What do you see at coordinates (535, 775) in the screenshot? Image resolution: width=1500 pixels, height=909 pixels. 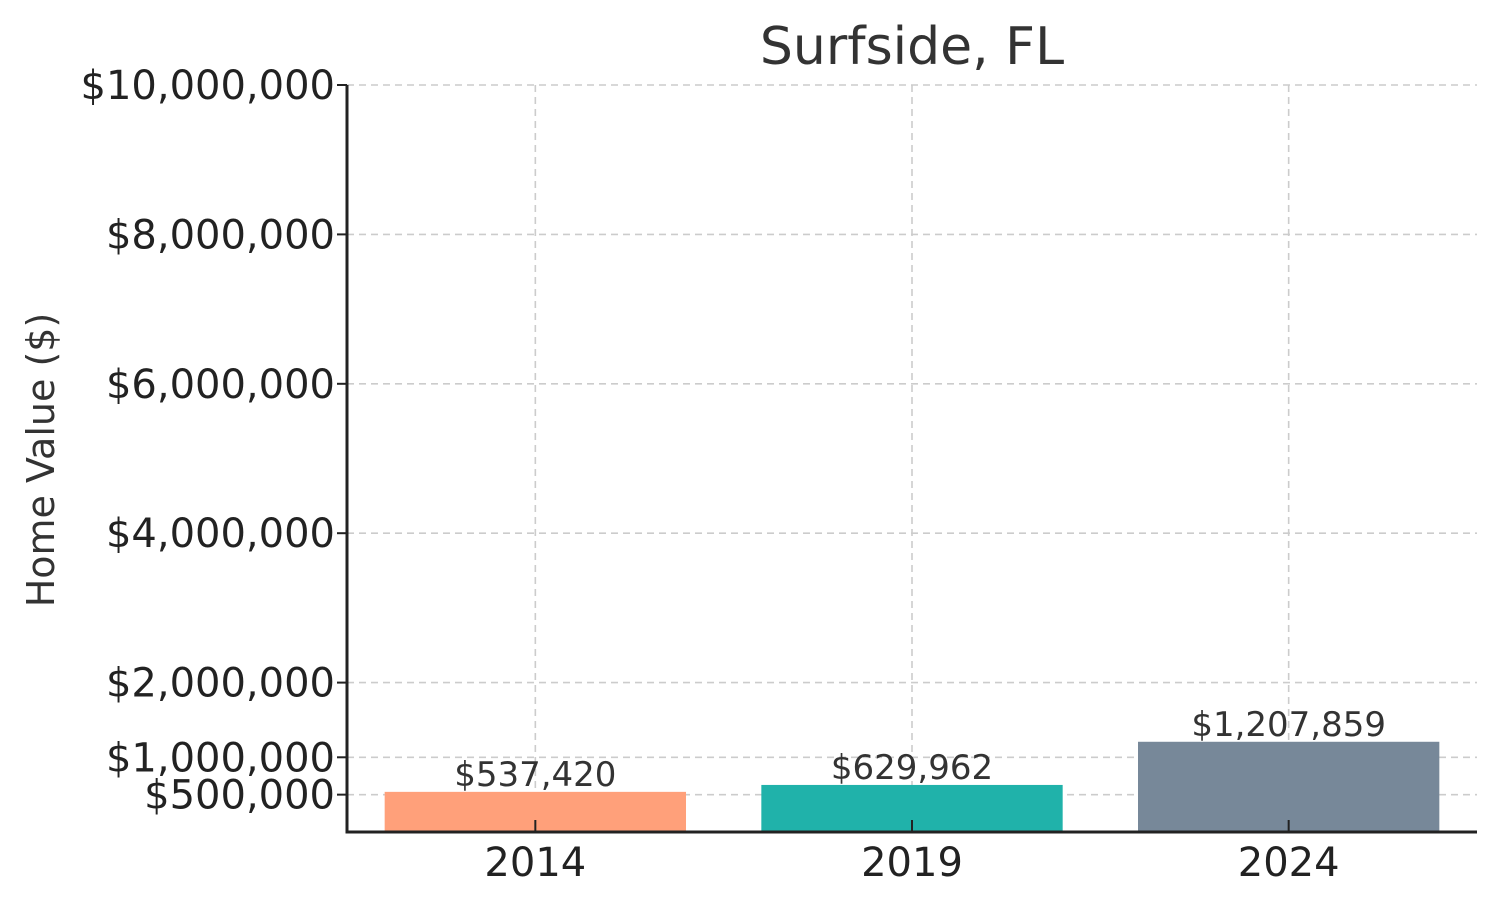 I see `data-label-2014: $537,420` at bounding box center [535, 775].